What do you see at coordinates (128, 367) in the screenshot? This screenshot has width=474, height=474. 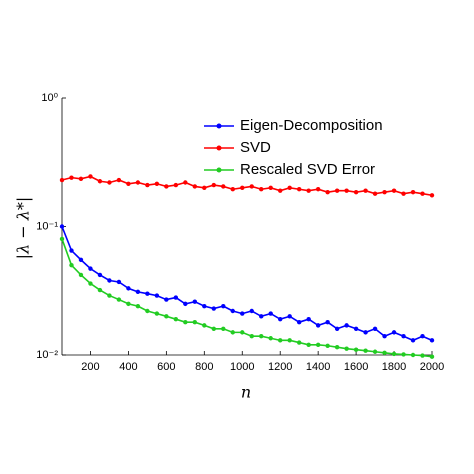 I see `x-tick-label: 400` at bounding box center [128, 367].